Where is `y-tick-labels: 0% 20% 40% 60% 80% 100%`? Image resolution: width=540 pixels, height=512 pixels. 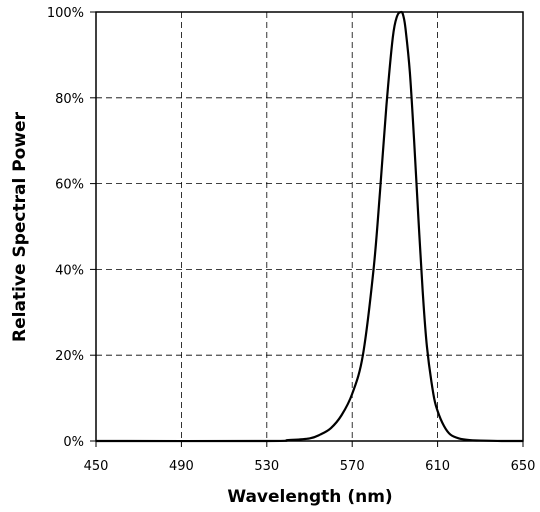
y-tick-labels: 0% 20% 40% 60% 80% 100% is located at coordinates (71, 228).